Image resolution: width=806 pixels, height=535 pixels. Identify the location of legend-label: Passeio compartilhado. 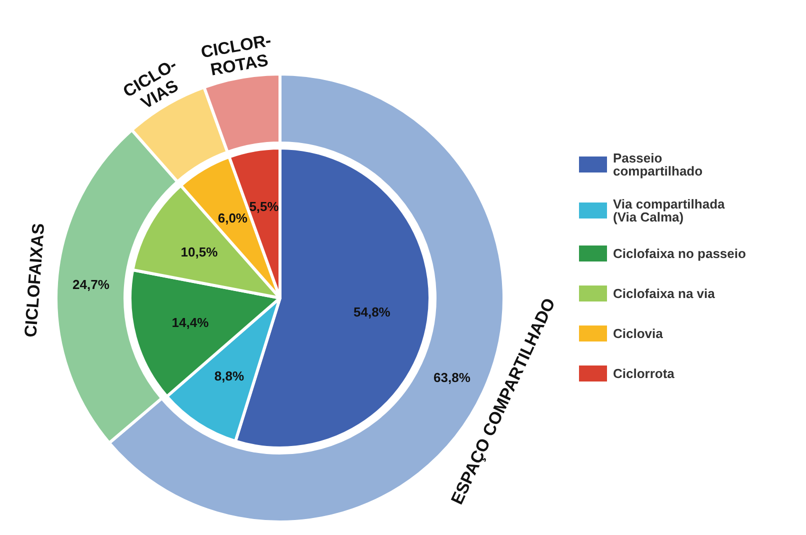
(658, 164).